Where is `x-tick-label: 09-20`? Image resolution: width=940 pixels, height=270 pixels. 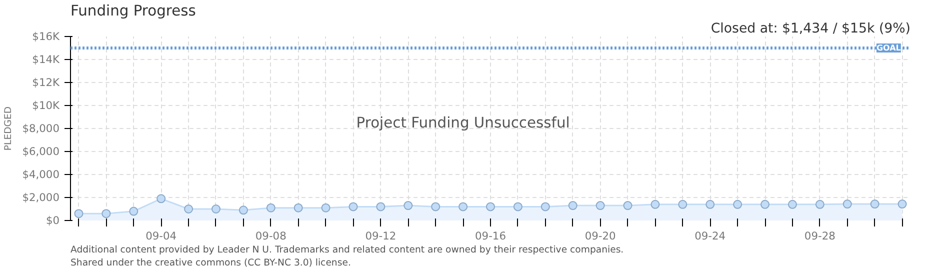
x-tick-label: 09-20 is located at coordinates (600, 236).